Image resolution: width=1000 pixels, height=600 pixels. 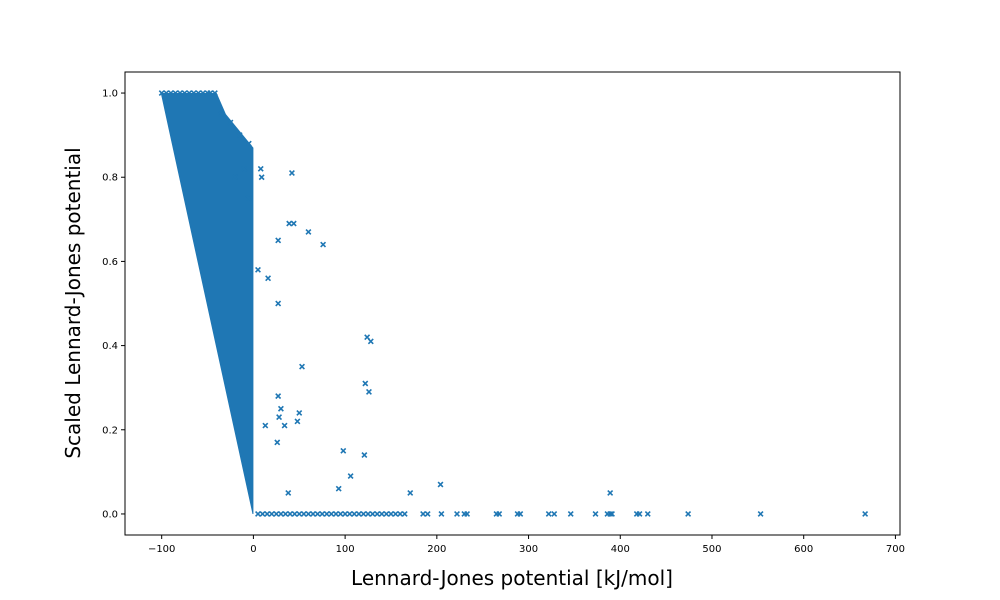 What do you see at coordinates (436, 549) in the screenshot?
I see `x-tick-label: 200` at bounding box center [436, 549].